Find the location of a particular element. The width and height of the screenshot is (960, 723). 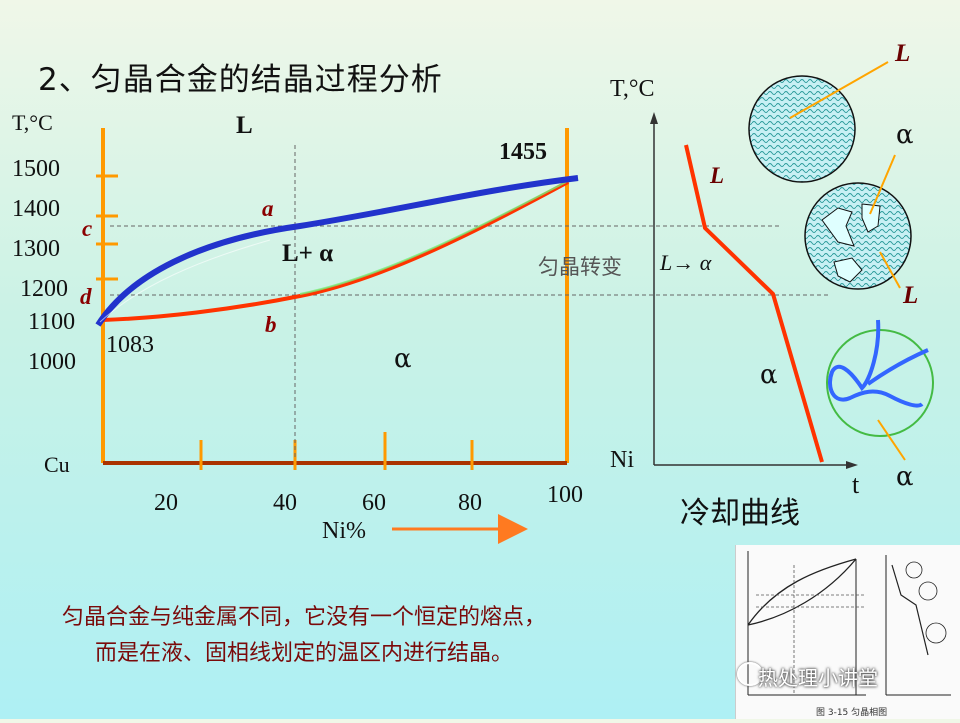

x-tick-80: 80 is located at coordinates (470, 503).